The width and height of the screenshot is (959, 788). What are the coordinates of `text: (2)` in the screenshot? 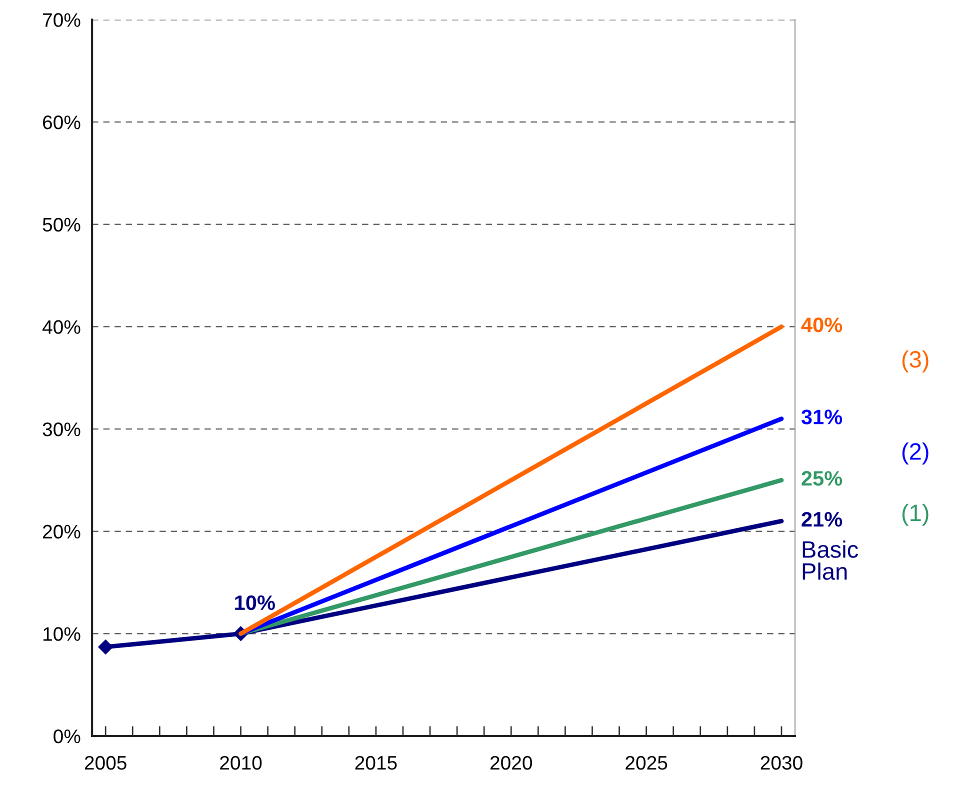 It's located at (915, 453).